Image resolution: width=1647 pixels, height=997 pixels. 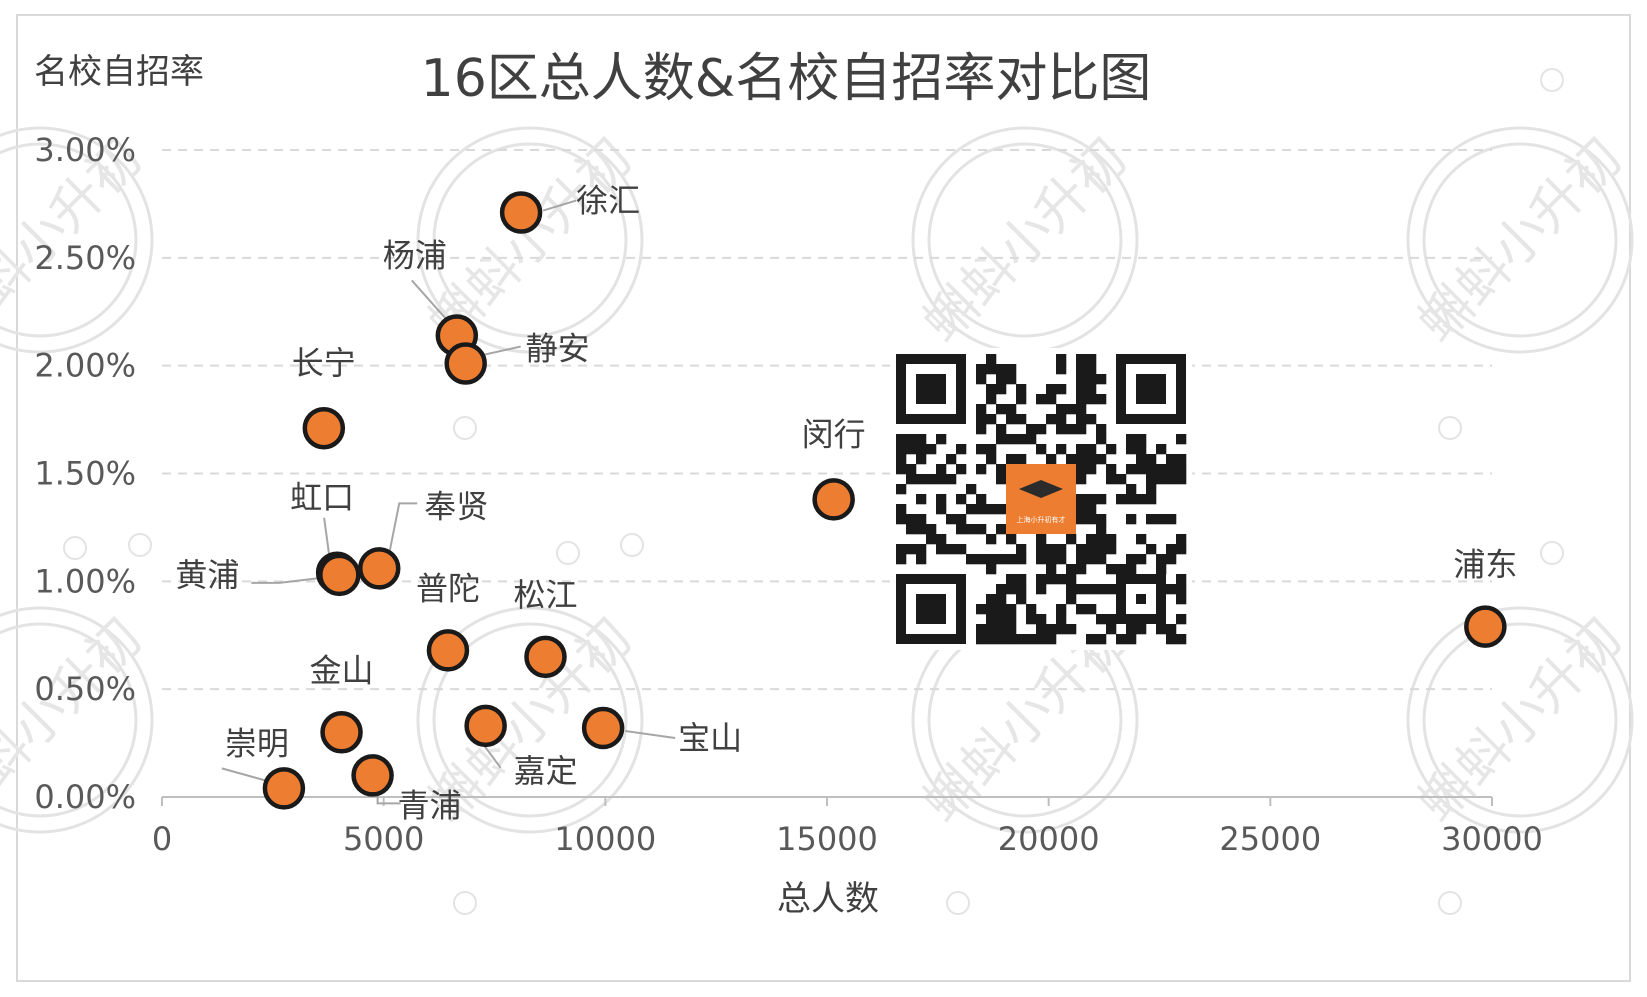 What do you see at coordinates (322, 498) in the screenshot?
I see `point-label: 虹口` at bounding box center [322, 498].